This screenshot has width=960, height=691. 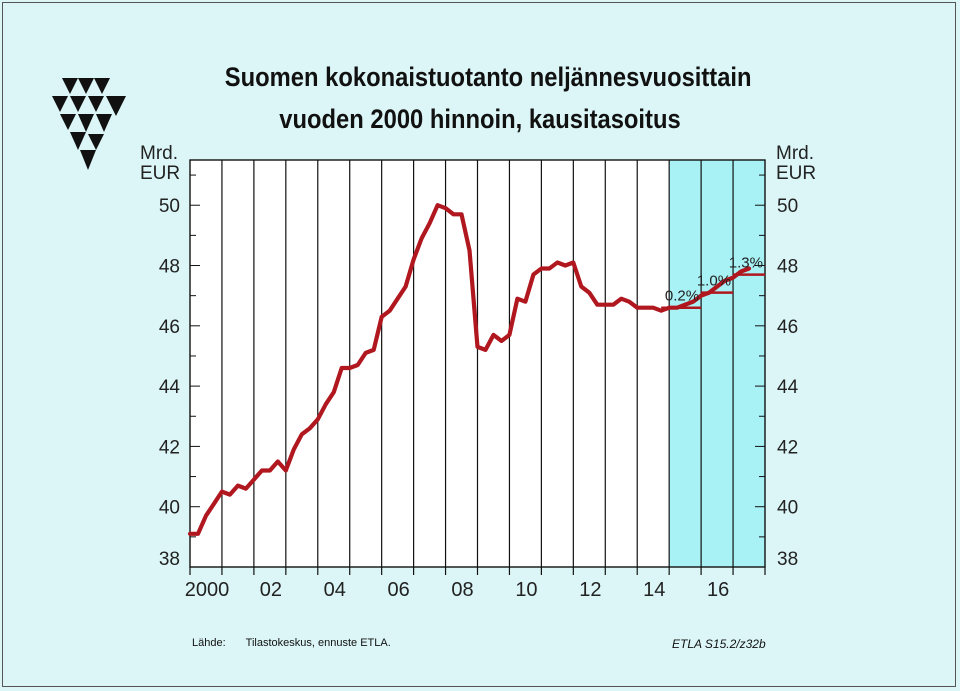 I want to click on left-y-tick-label: 48, so click(x=169, y=267).